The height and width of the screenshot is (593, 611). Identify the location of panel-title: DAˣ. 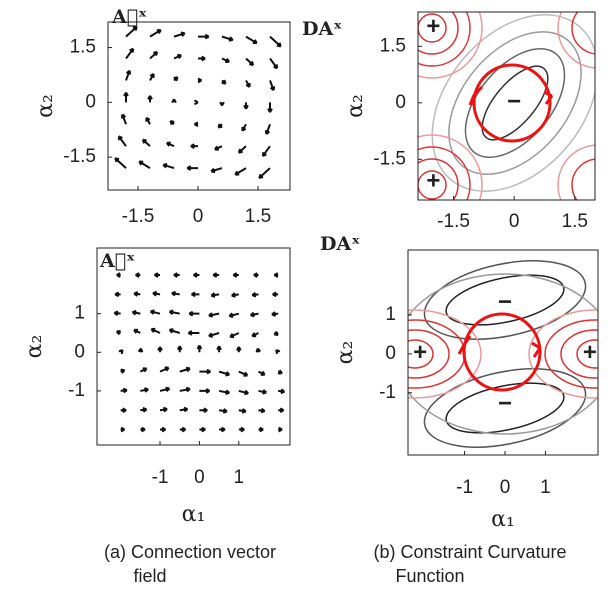
(322, 29).